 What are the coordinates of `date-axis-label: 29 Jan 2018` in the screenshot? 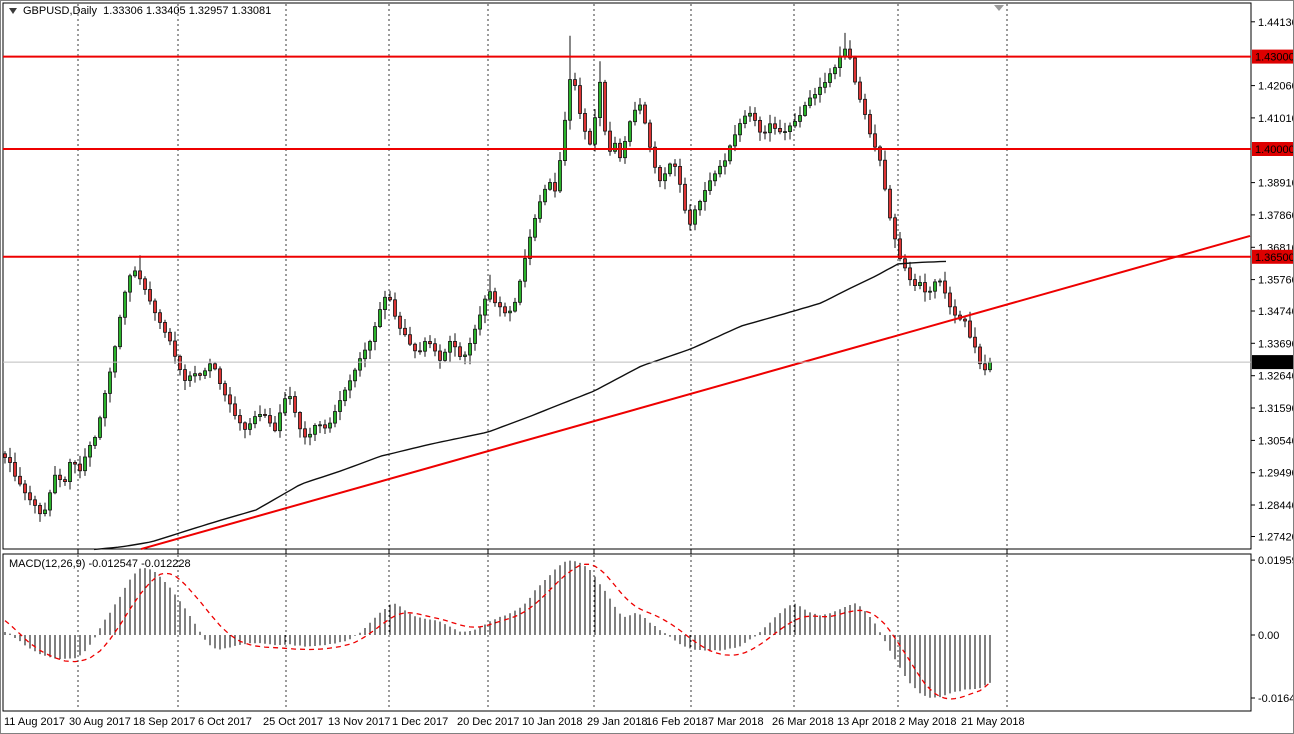 It's located at (617, 722).